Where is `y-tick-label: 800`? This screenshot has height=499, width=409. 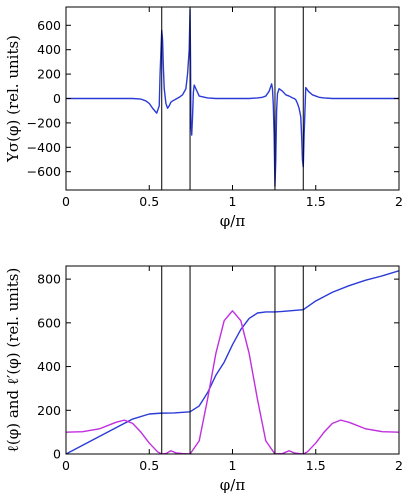
y-tick-label: 800 is located at coordinates (49, 279).